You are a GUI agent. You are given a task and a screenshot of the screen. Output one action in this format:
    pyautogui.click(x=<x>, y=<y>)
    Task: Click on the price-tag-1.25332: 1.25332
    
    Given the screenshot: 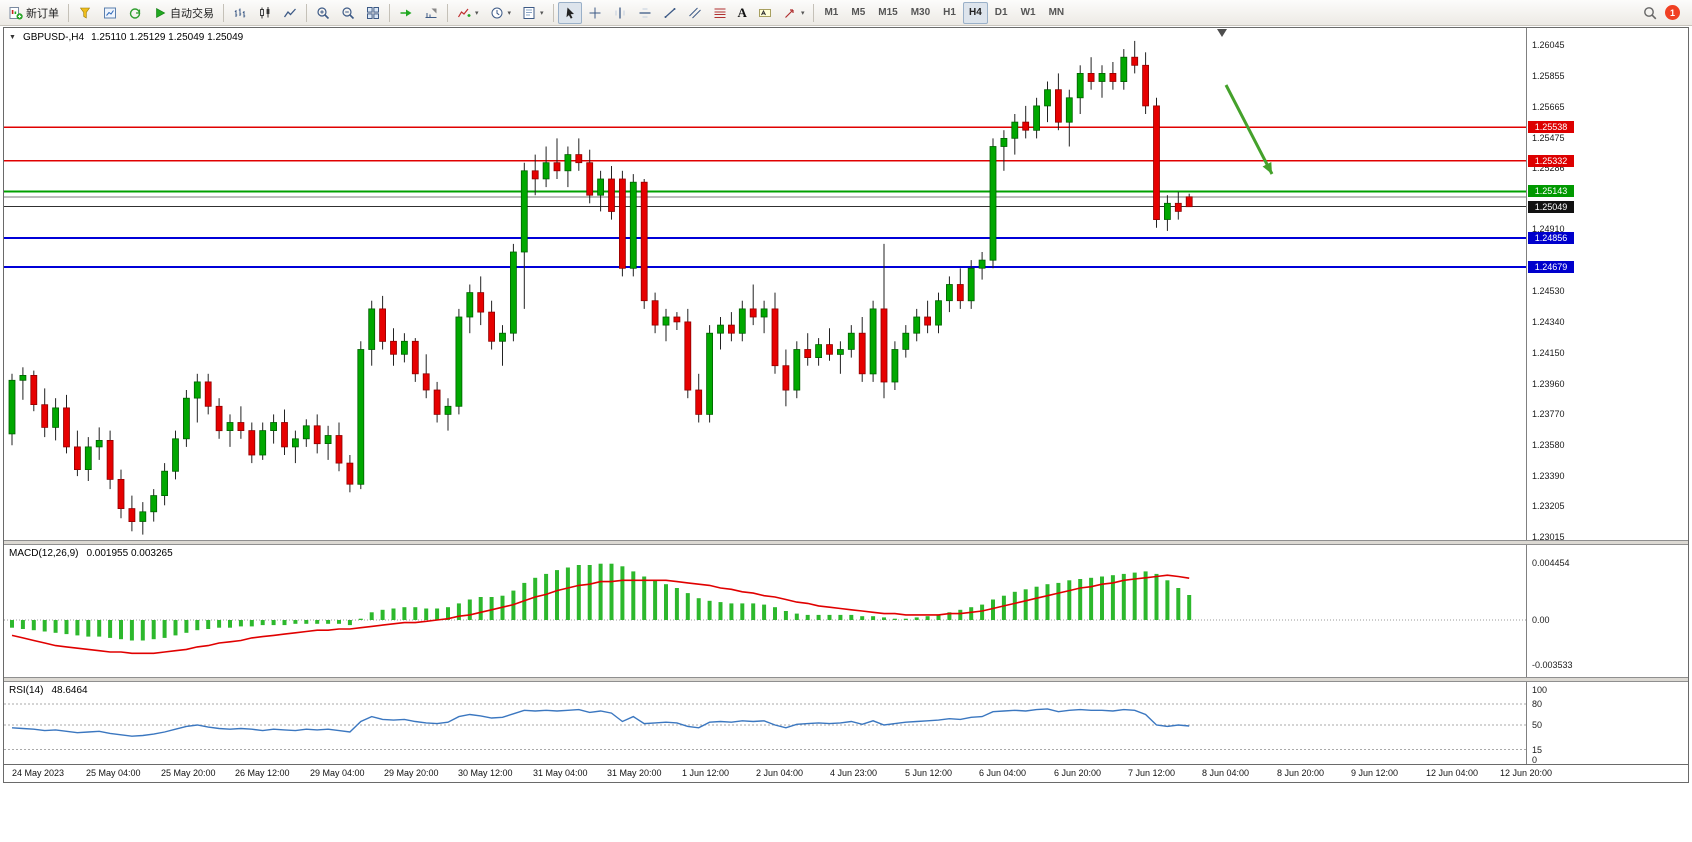 What is the action you would take?
    pyautogui.click(x=1551, y=161)
    